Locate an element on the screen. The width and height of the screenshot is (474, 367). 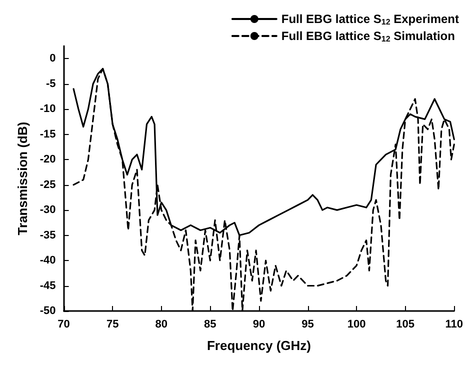
x-axis-title: Frequency (GHz) is located at coordinates (258, 345).